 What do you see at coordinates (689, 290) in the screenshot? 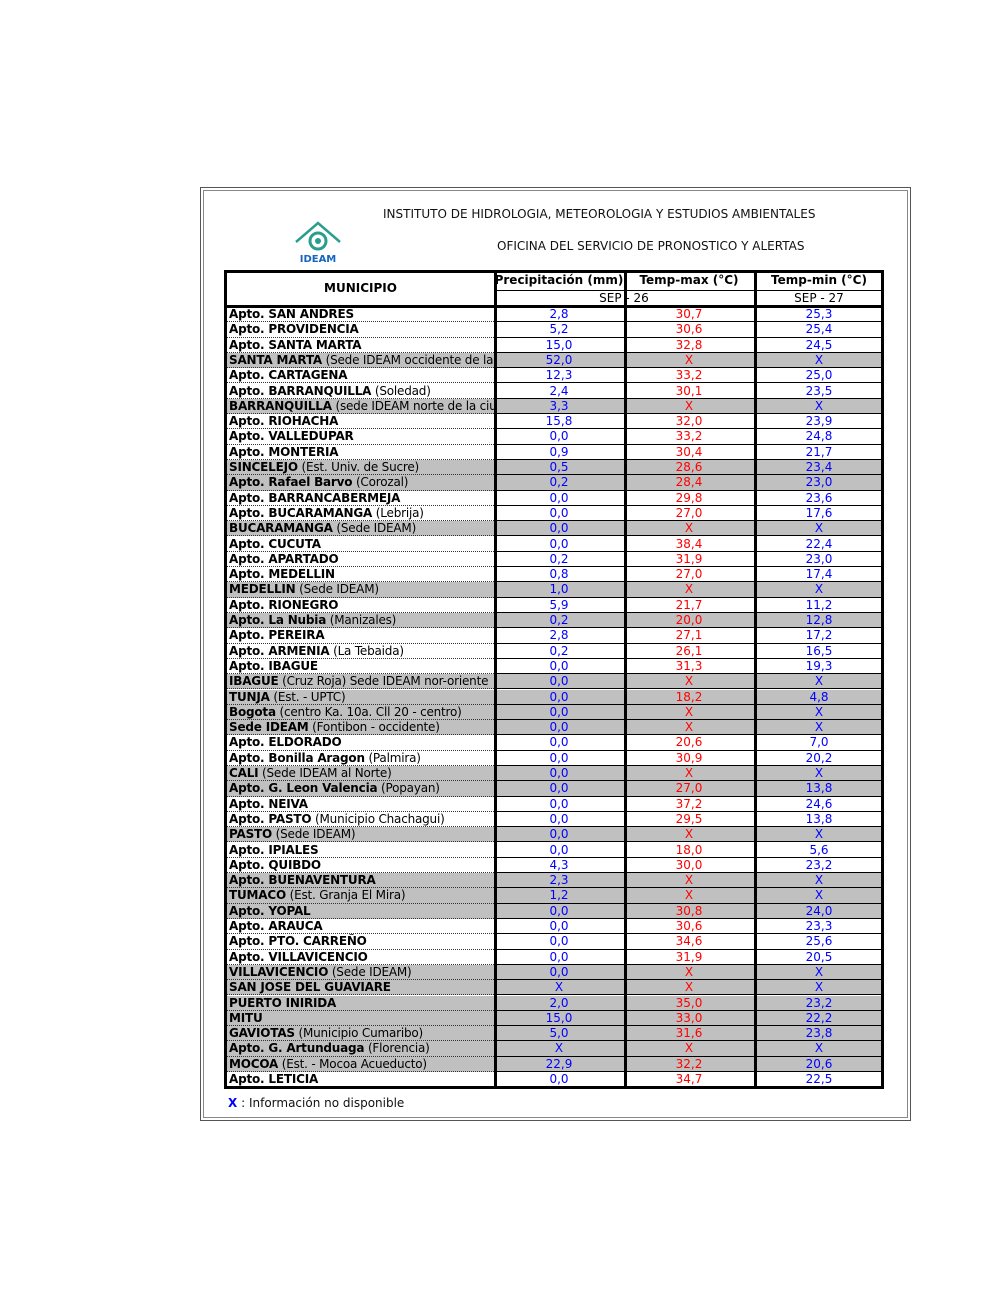
I see `header-divider` at bounding box center [689, 290].